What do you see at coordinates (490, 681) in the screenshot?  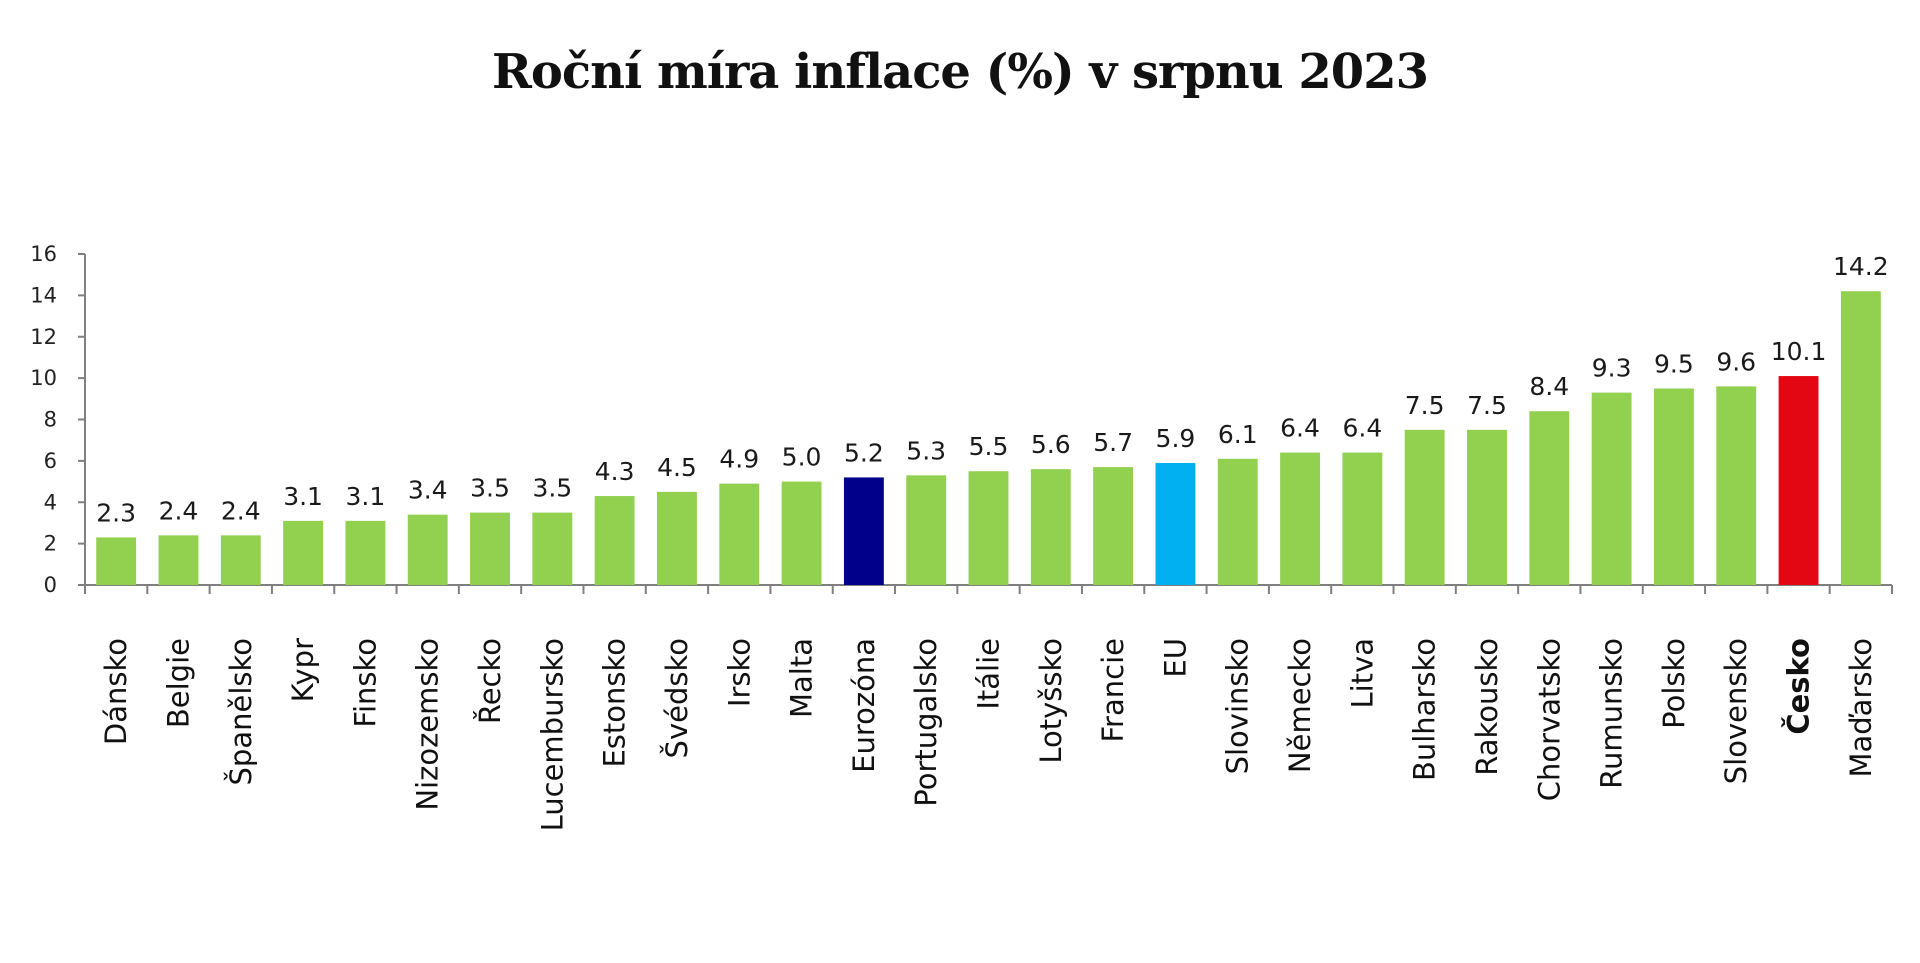 I see `category-label: Řecko` at bounding box center [490, 681].